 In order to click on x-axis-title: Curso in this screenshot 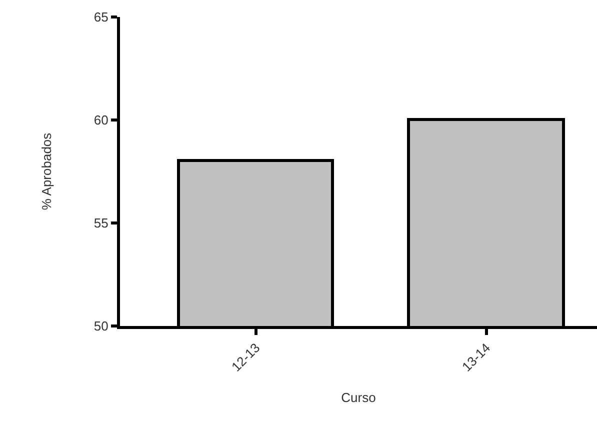, I will do `click(358, 397)`.